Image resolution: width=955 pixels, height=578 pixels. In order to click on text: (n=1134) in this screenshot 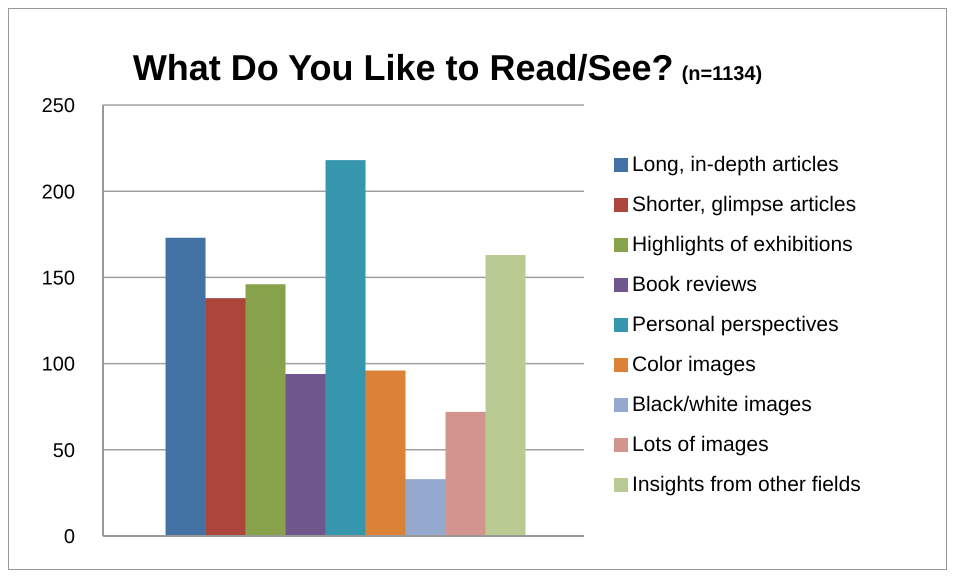, I will do `click(722, 74)`.